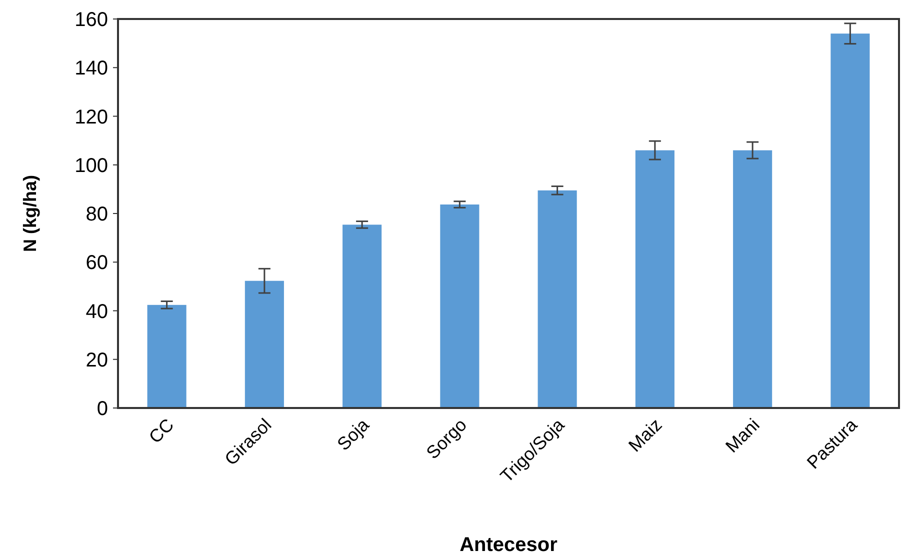  What do you see at coordinates (97, 215) in the screenshot?
I see `y-tick-label: 80` at bounding box center [97, 215].